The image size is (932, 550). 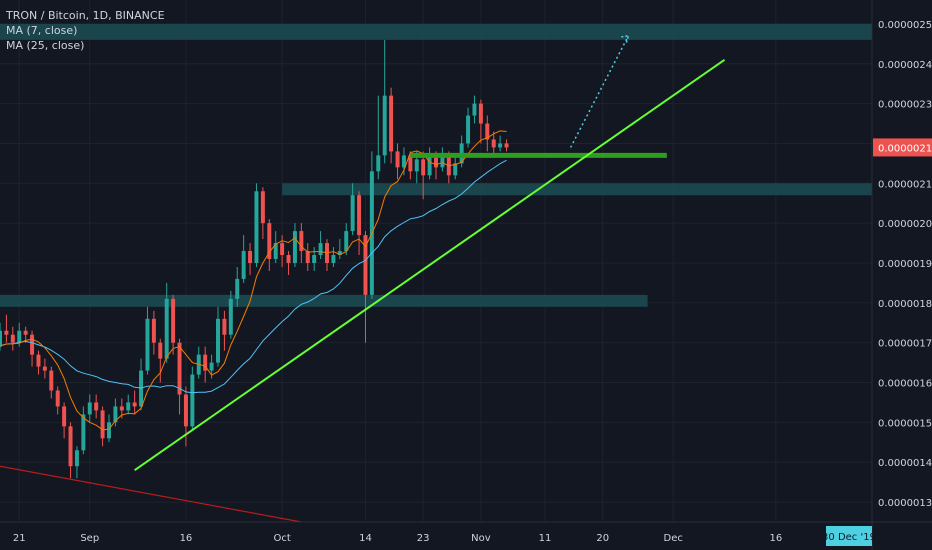 I want to click on time-tick-label: 11, so click(x=545, y=538).